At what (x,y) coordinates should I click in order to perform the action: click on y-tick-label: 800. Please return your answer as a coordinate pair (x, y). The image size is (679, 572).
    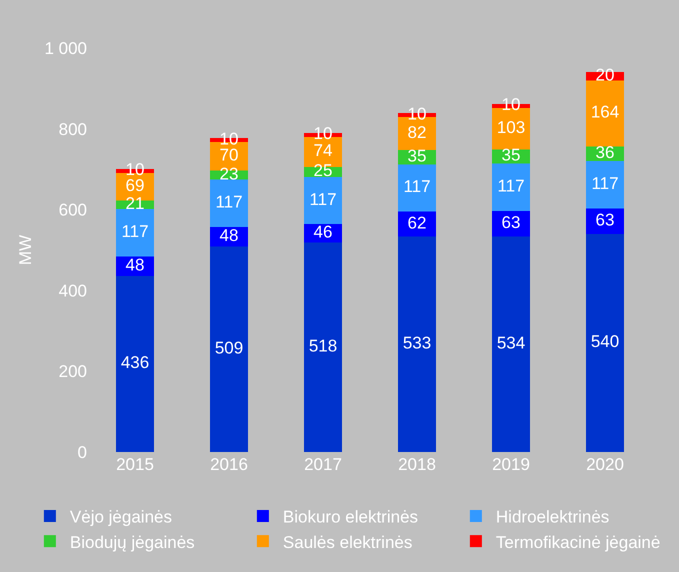
    Looking at the image, I should click on (72, 129).